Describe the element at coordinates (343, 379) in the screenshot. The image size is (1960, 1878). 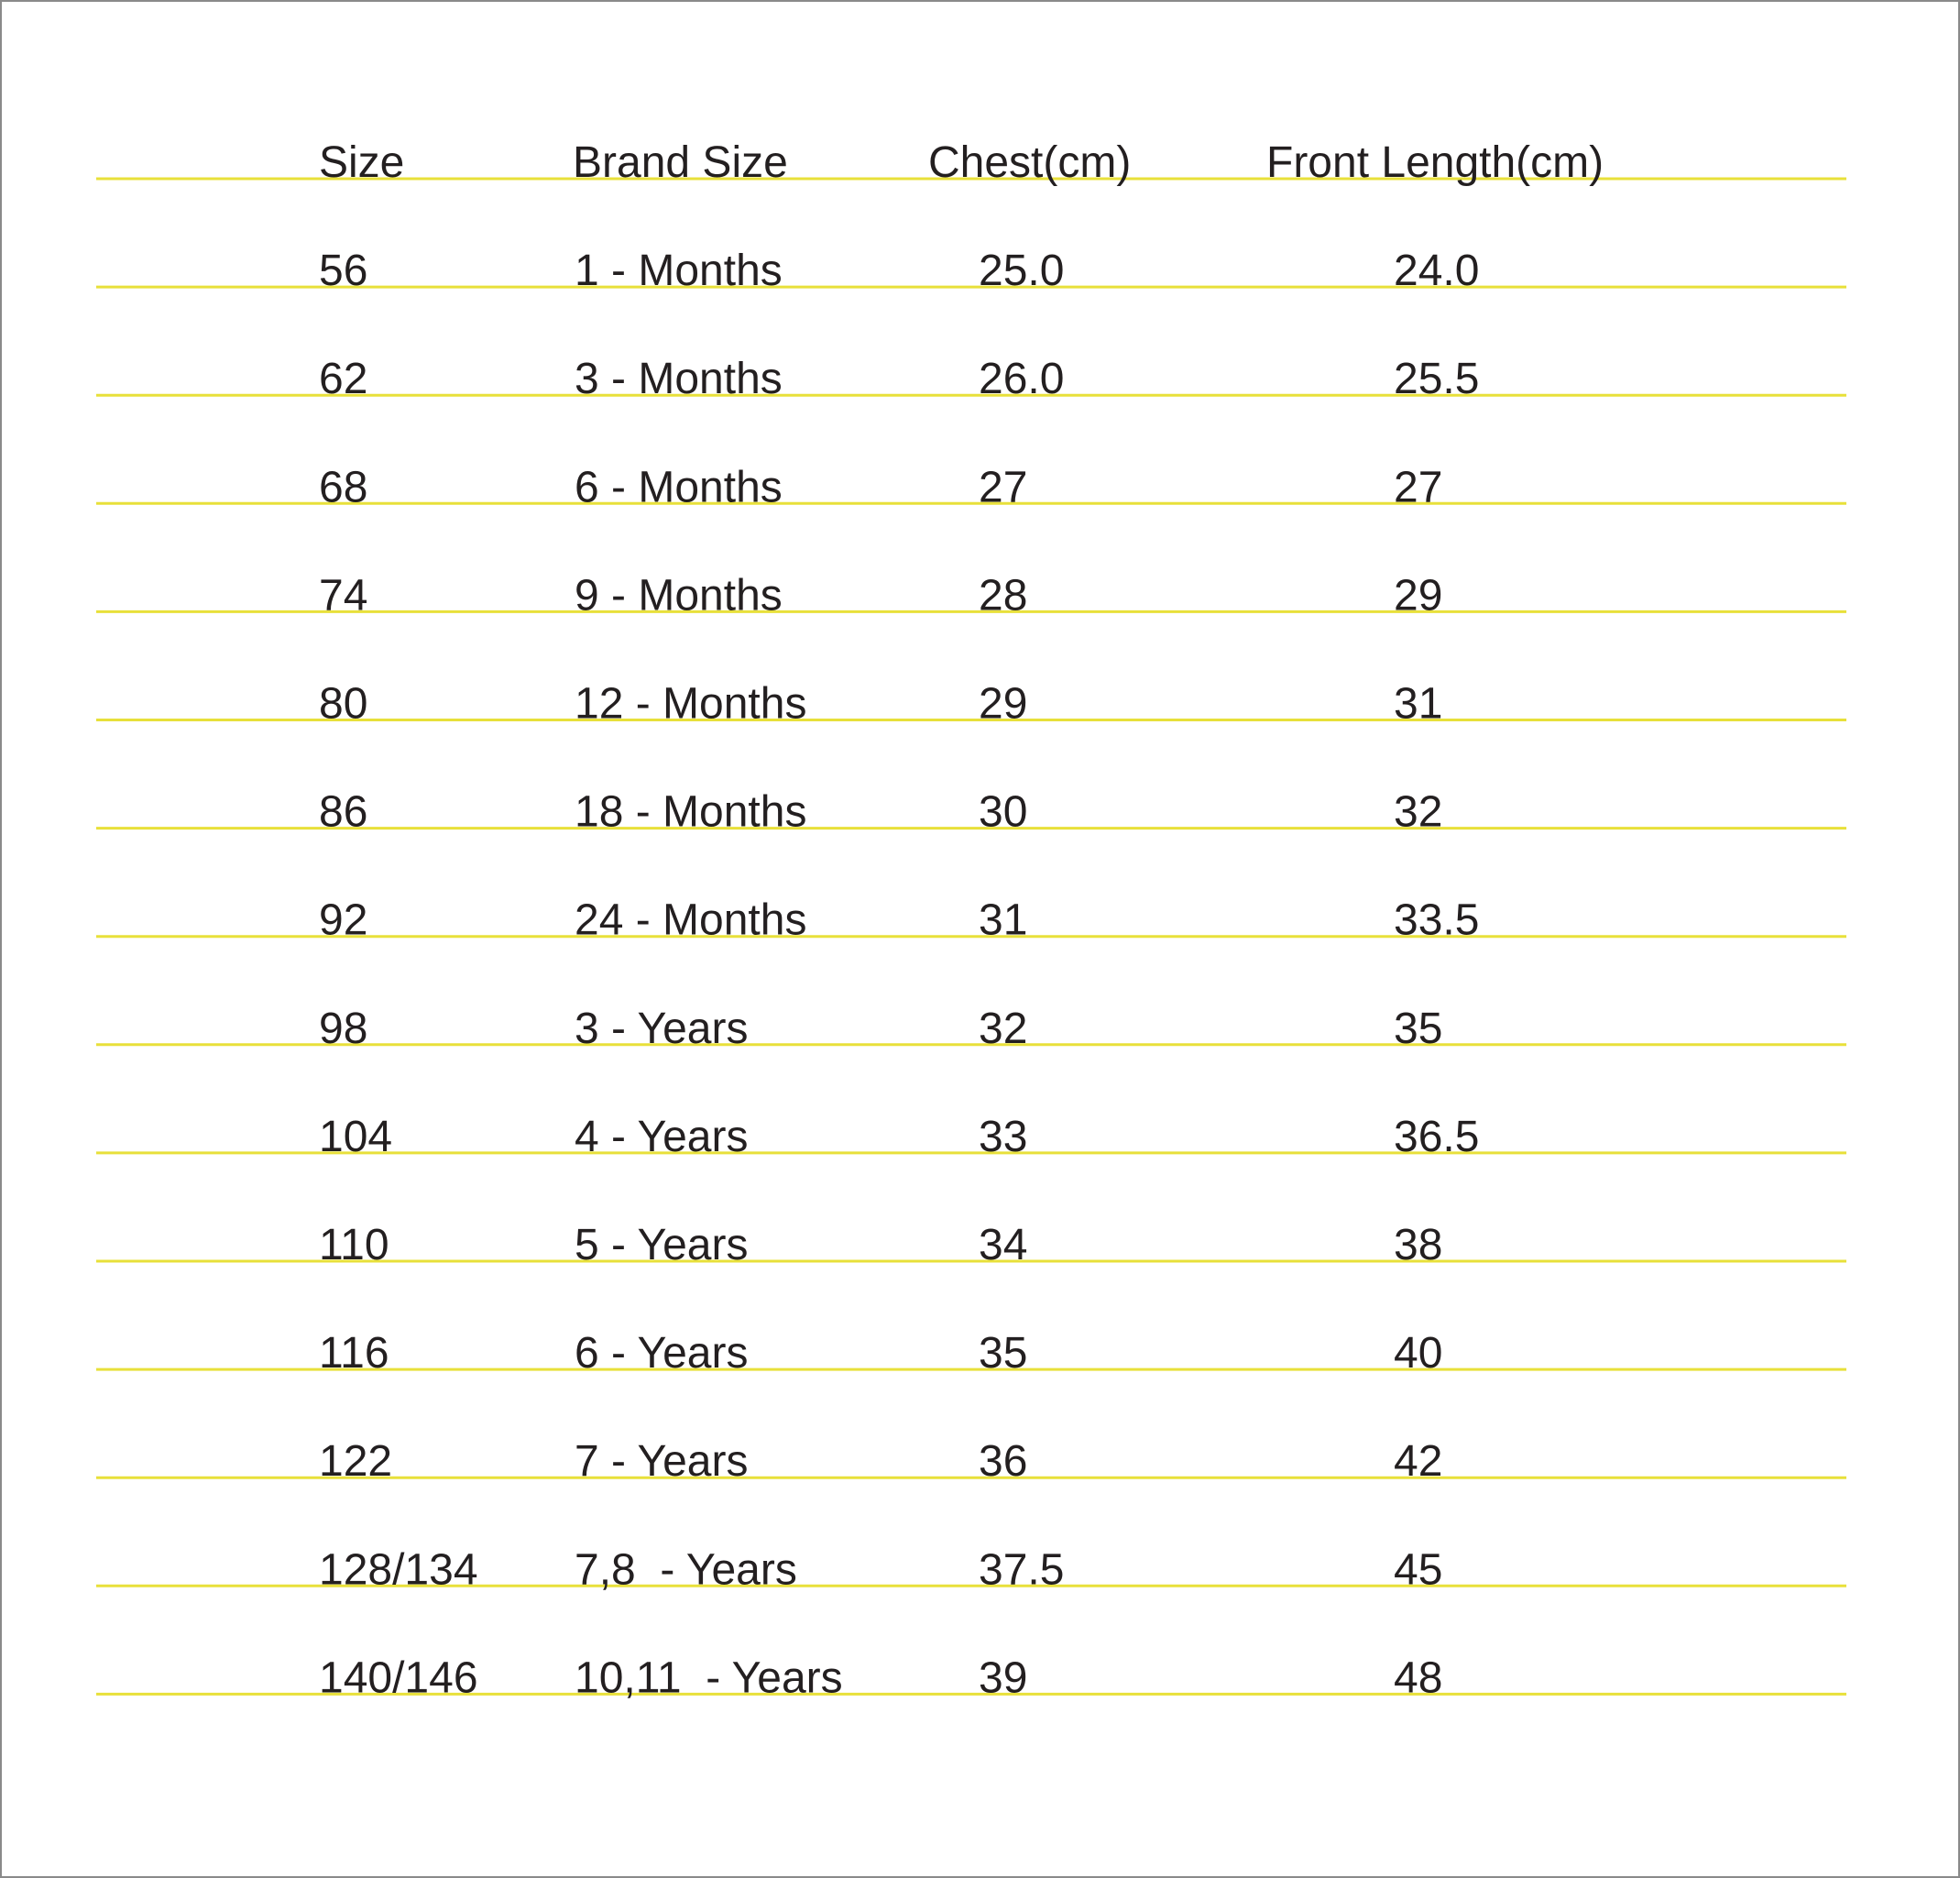
I see `table-cell: 62` at that location.